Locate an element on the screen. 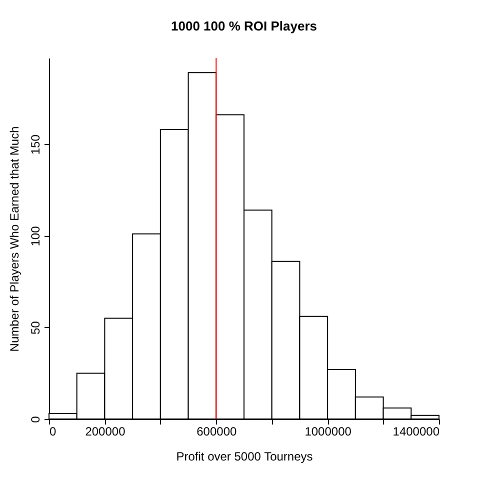  x-tick-label: 200000 is located at coordinates (105, 431).